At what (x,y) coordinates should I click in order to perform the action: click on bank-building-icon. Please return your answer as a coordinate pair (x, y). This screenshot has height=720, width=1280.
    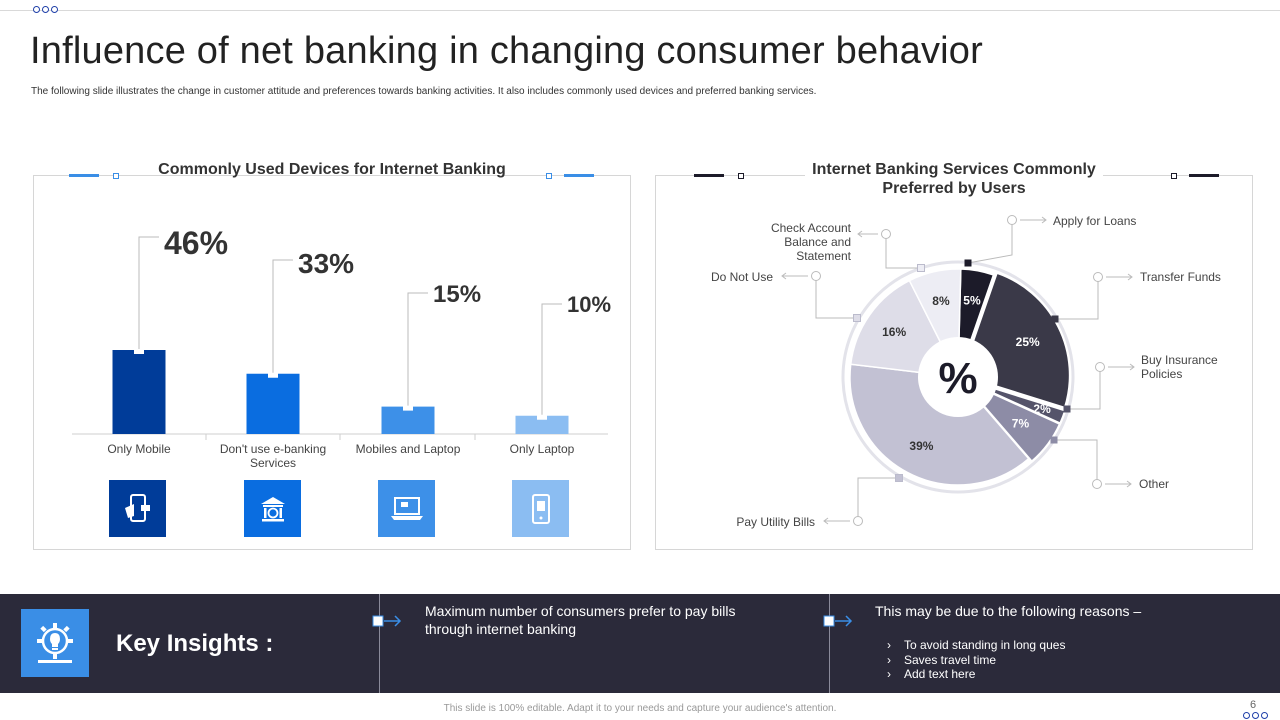
    Looking at the image, I should click on (272, 508).